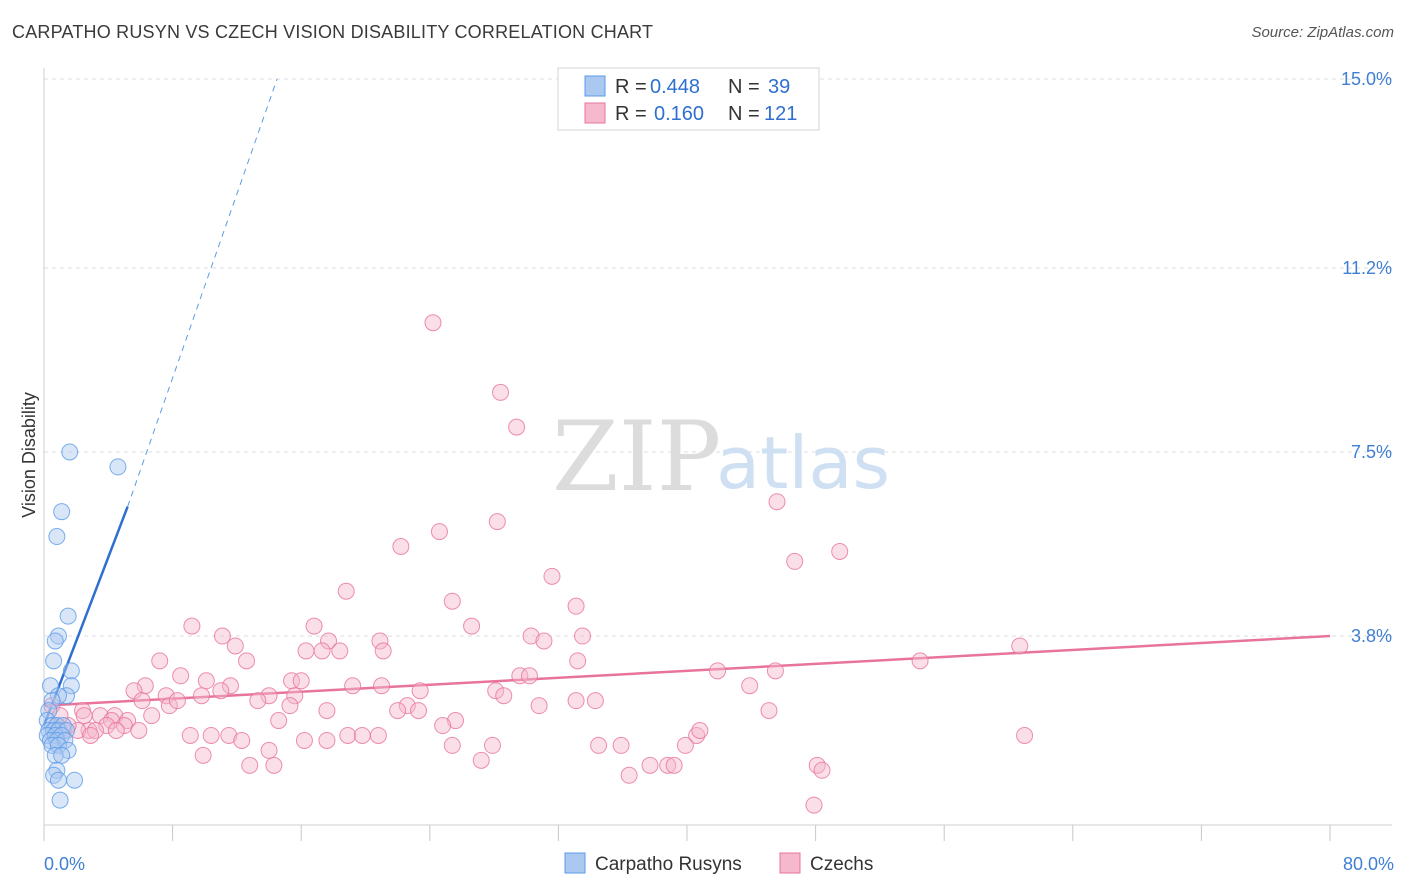 This screenshot has width=1406, height=892. What do you see at coordinates (1368, 864) in the screenshot?
I see `x-tick-label-max: 80.0%` at bounding box center [1368, 864].